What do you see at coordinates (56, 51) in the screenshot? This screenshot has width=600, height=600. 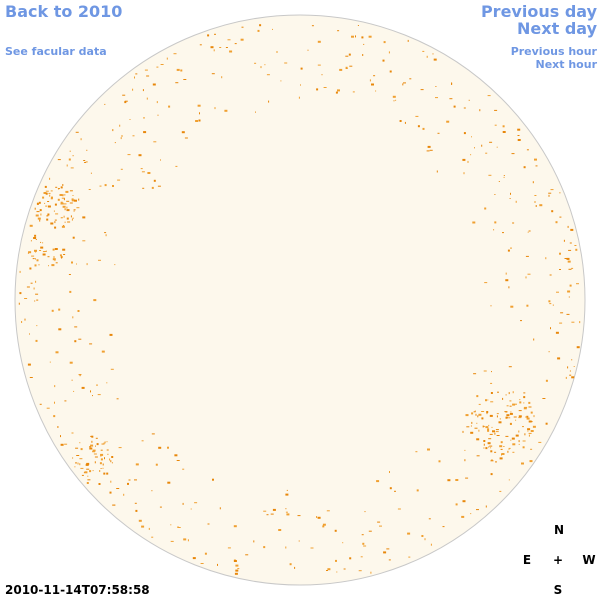 I see `facular-link: See facular data` at bounding box center [56, 51].